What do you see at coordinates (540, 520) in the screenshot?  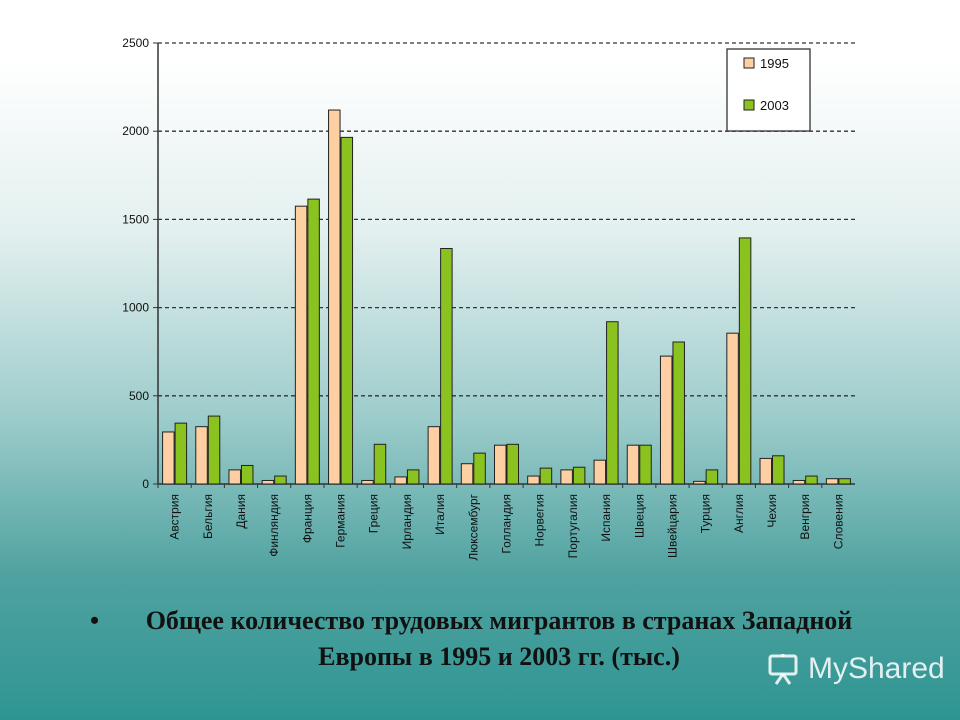 I see `x-tick-label: Норвегия` at bounding box center [540, 520].